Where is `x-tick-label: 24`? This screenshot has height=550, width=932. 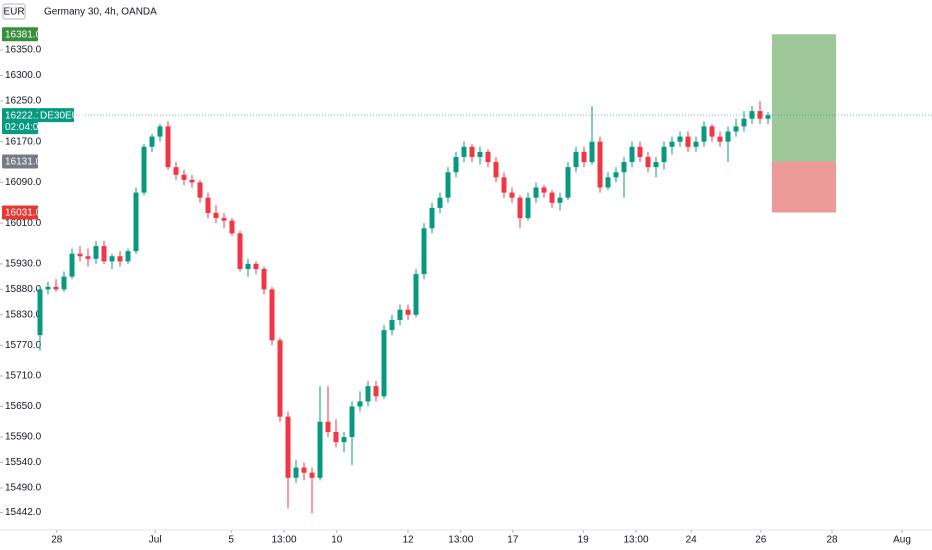
x-tick-label: 24 is located at coordinates (692, 540).